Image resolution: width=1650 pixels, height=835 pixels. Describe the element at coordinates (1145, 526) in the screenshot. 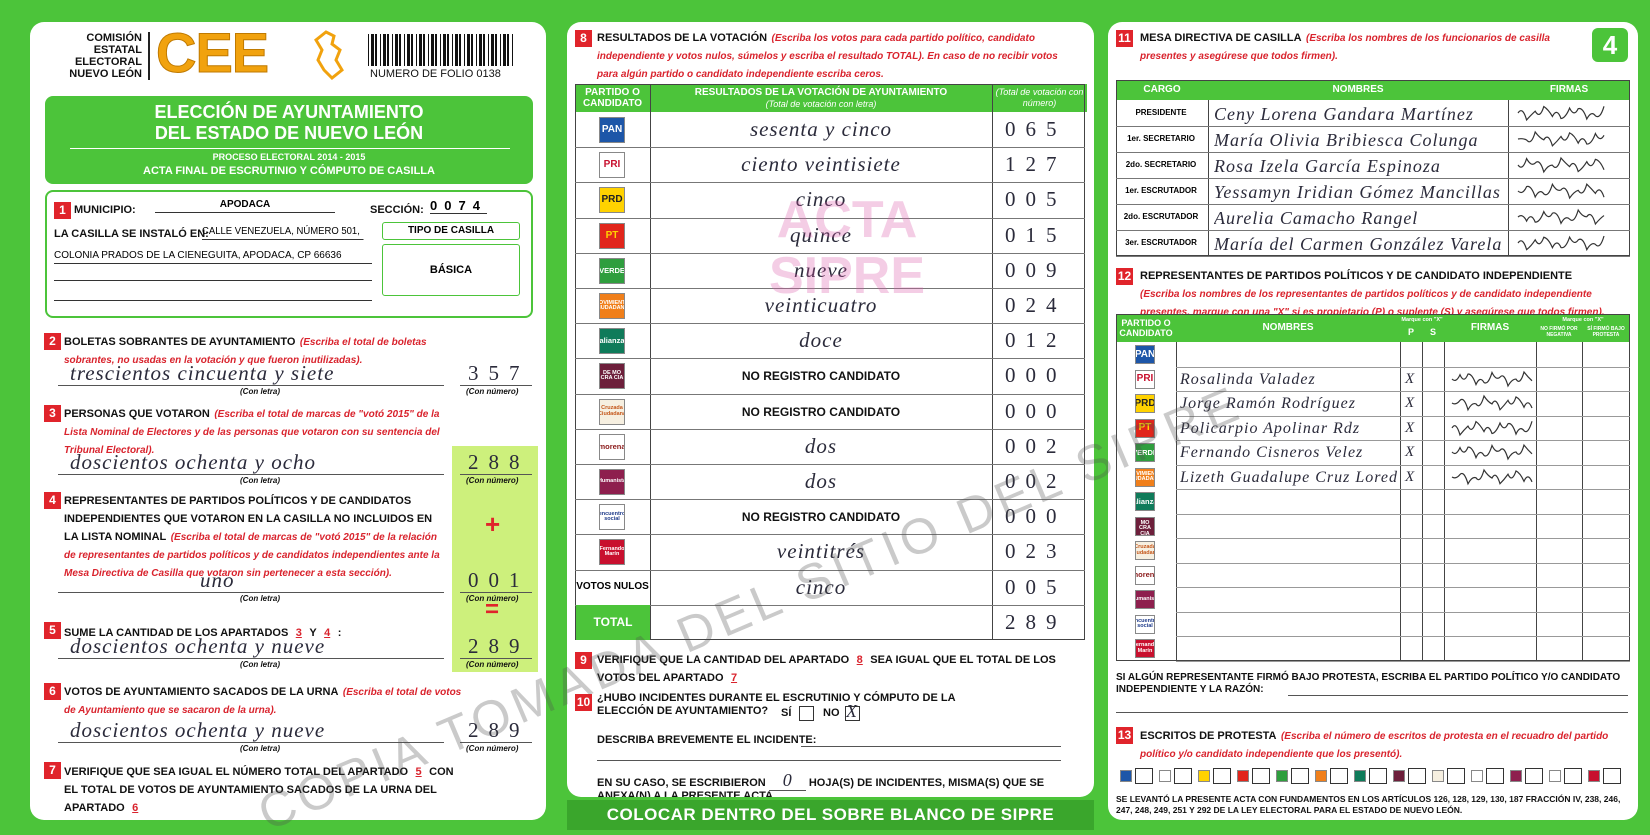

I see `party-logo: DE MO CRA CIA` at that location.